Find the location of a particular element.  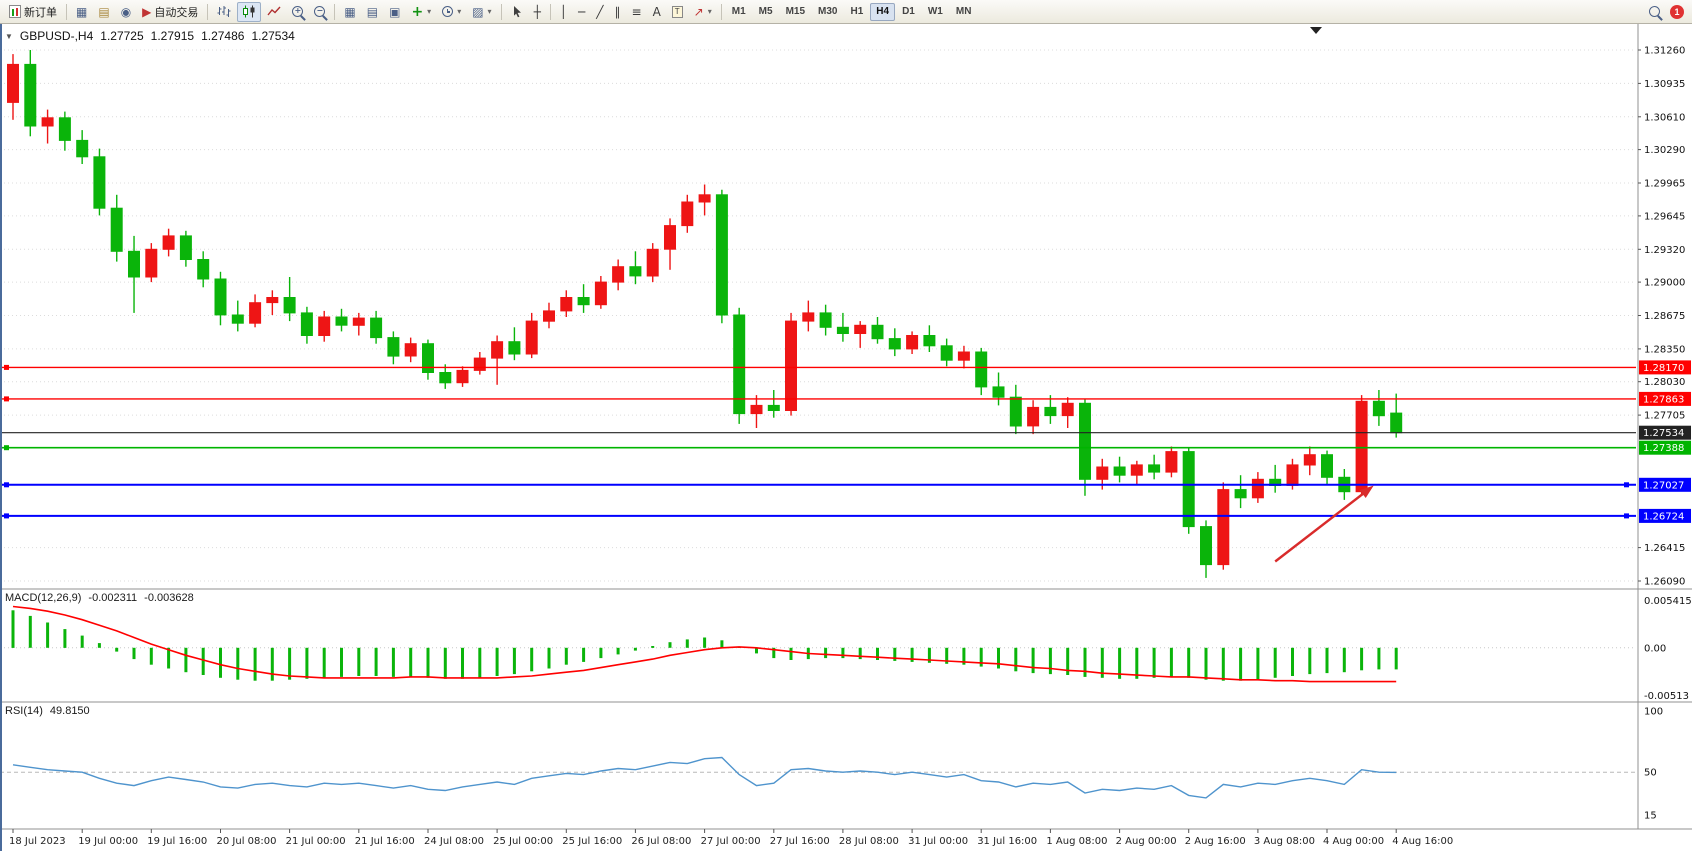

line-chart-button is located at coordinates (274, 12).